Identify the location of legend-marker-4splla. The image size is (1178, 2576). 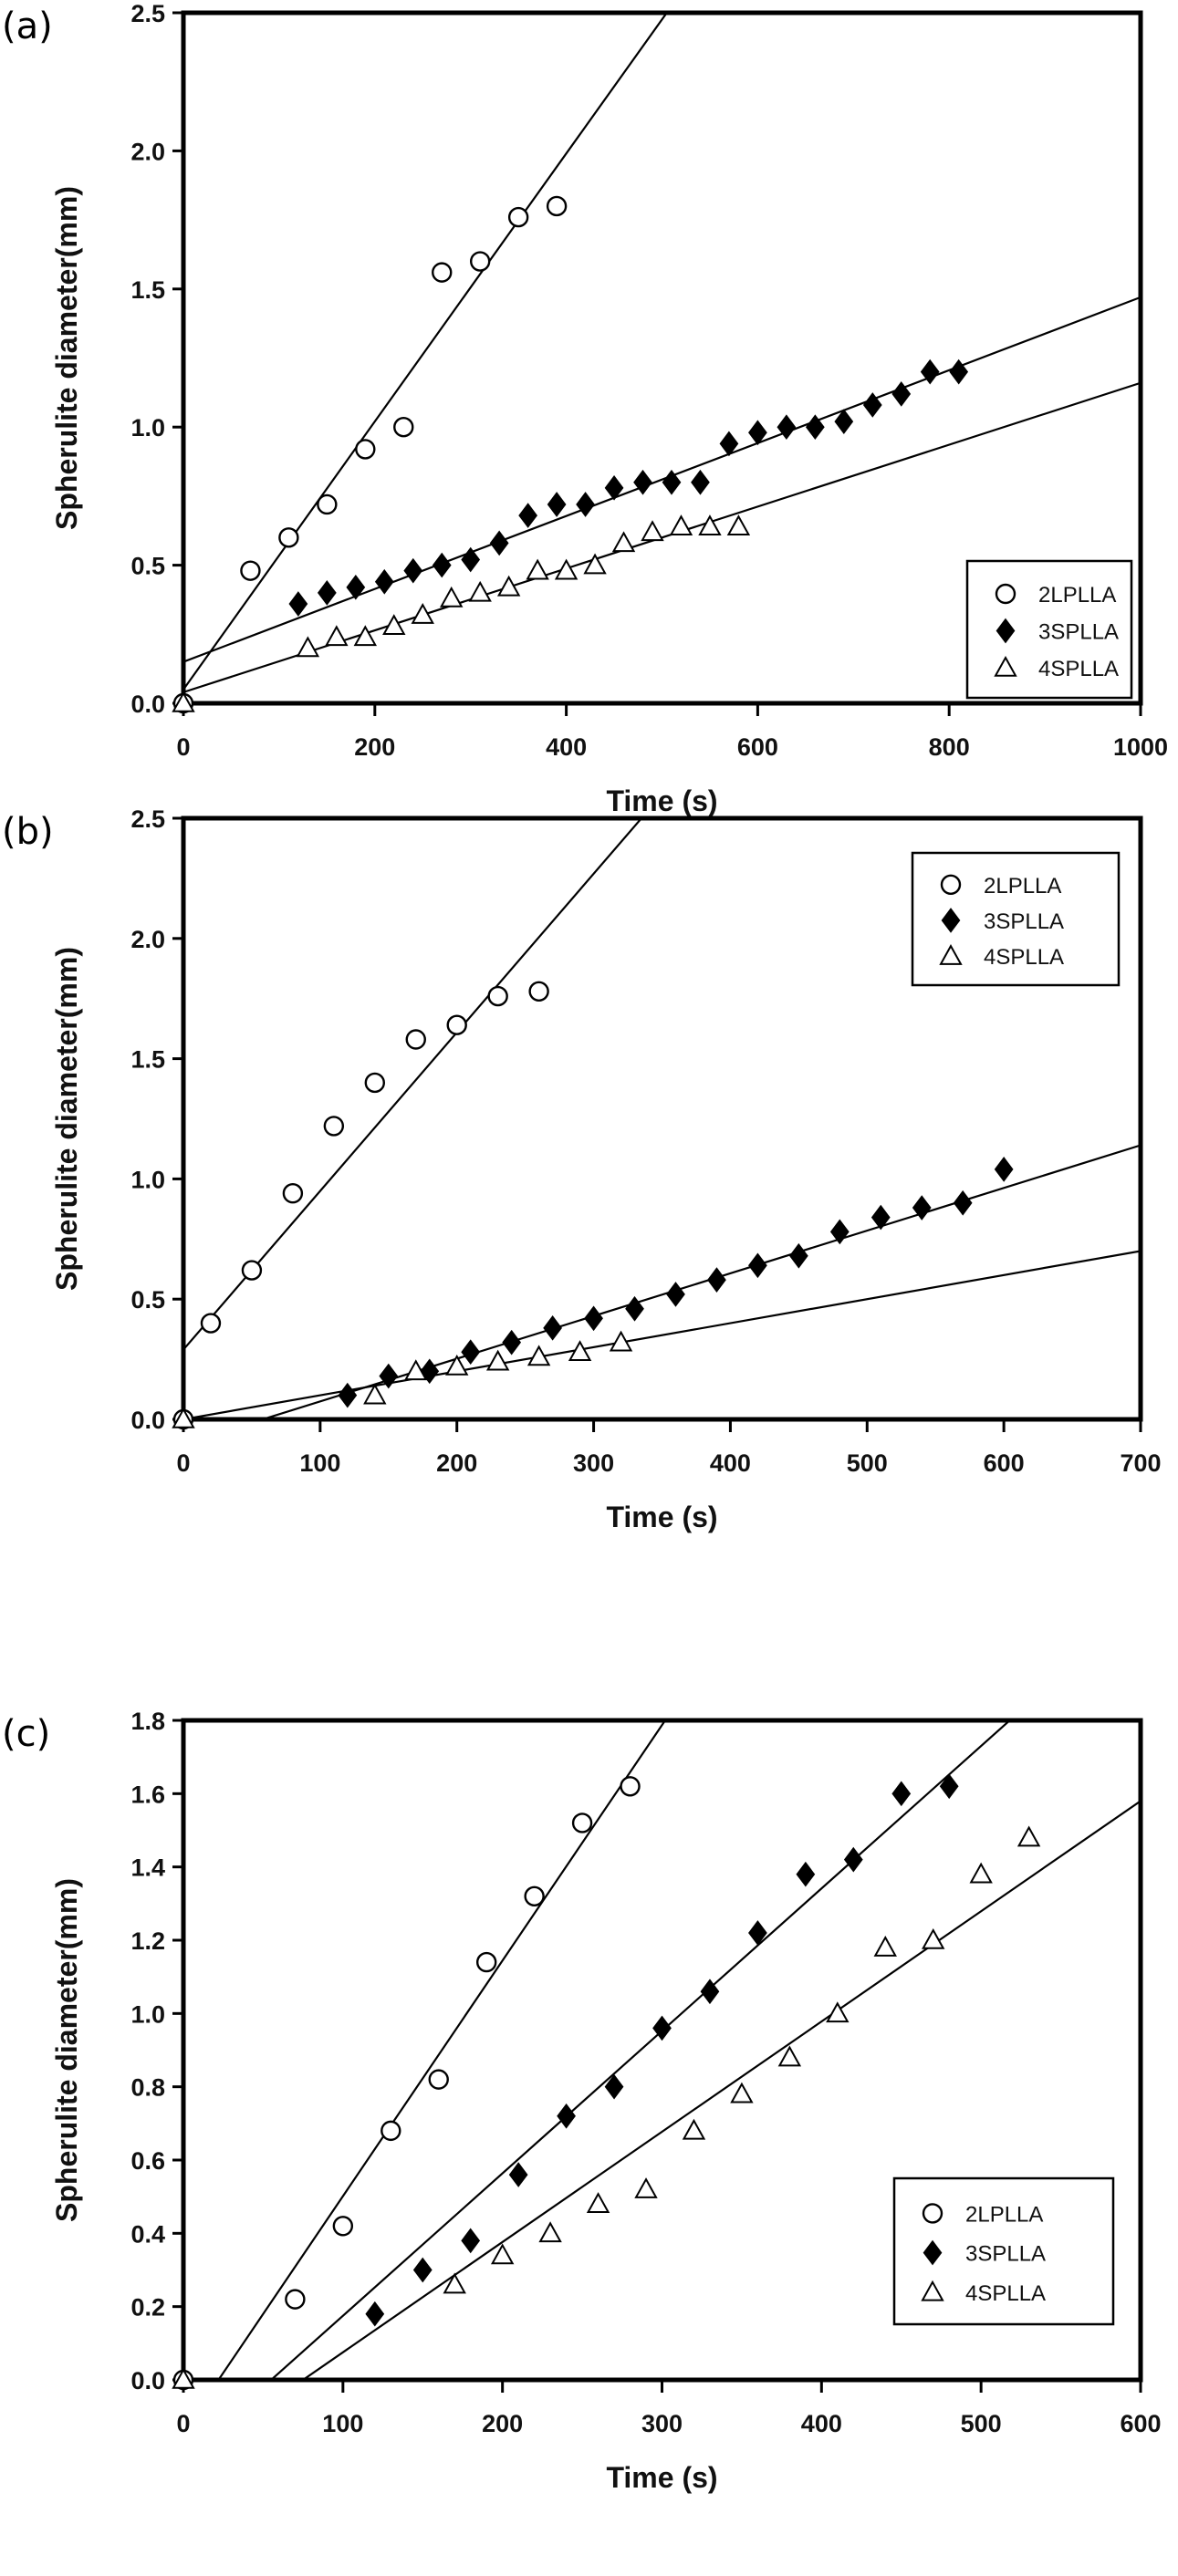
(932, 2290).